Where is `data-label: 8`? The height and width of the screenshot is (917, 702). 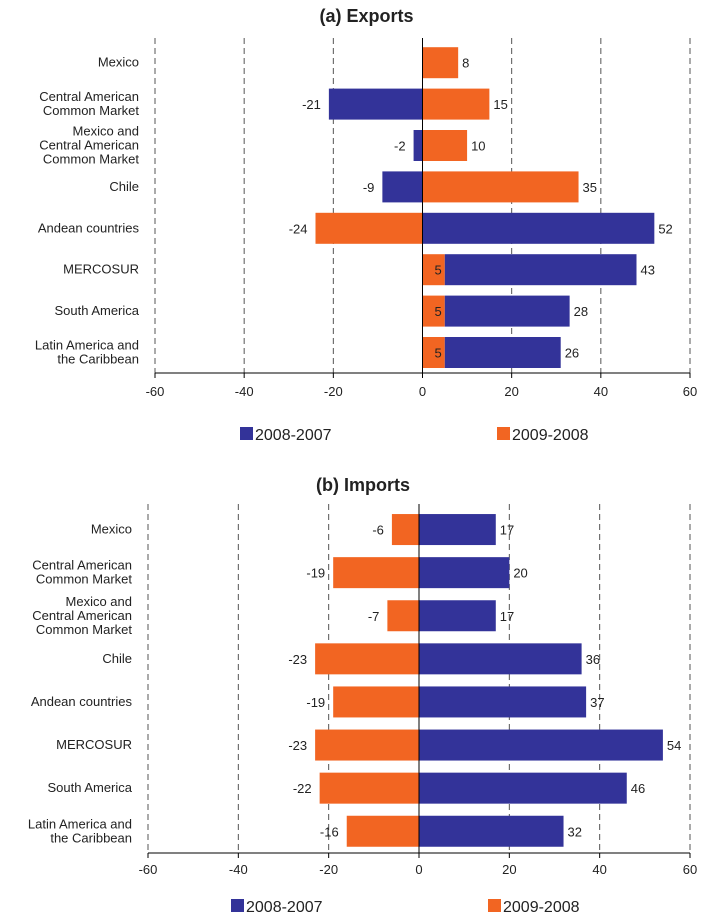
data-label: 8 is located at coordinates (465, 63).